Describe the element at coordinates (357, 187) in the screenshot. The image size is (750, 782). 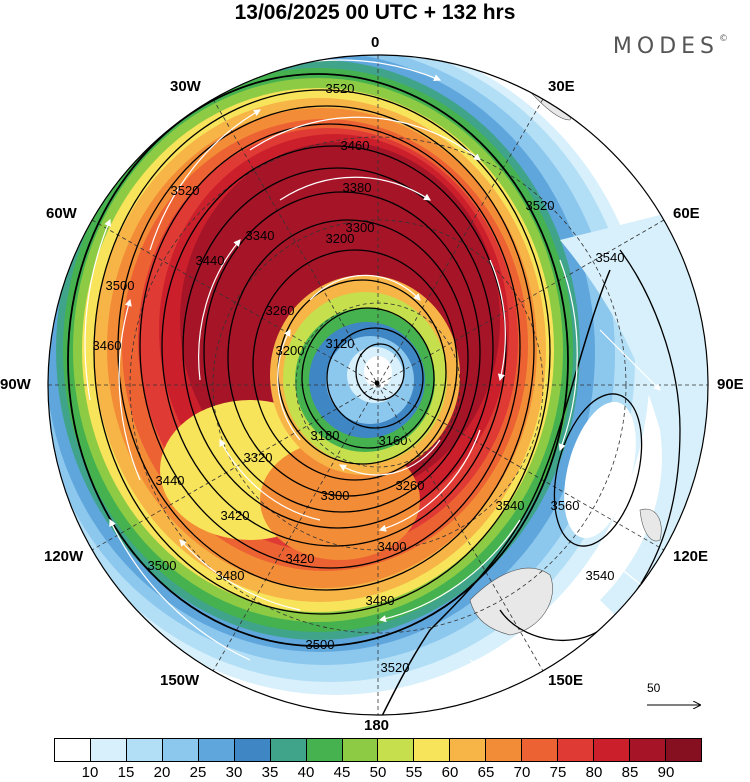
I see `contour-label: 3380` at that location.